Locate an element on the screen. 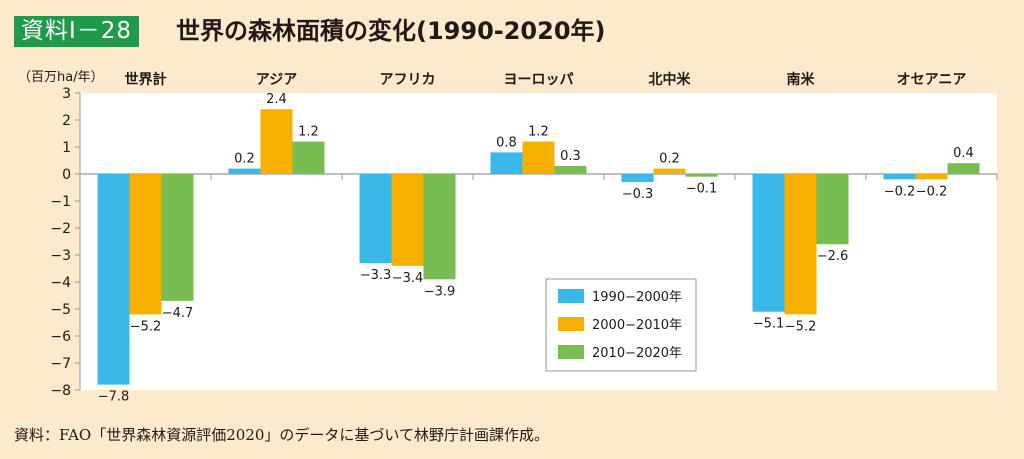 This screenshot has height=459, width=1024. category-label: オセアニア is located at coordinates (932, 80).